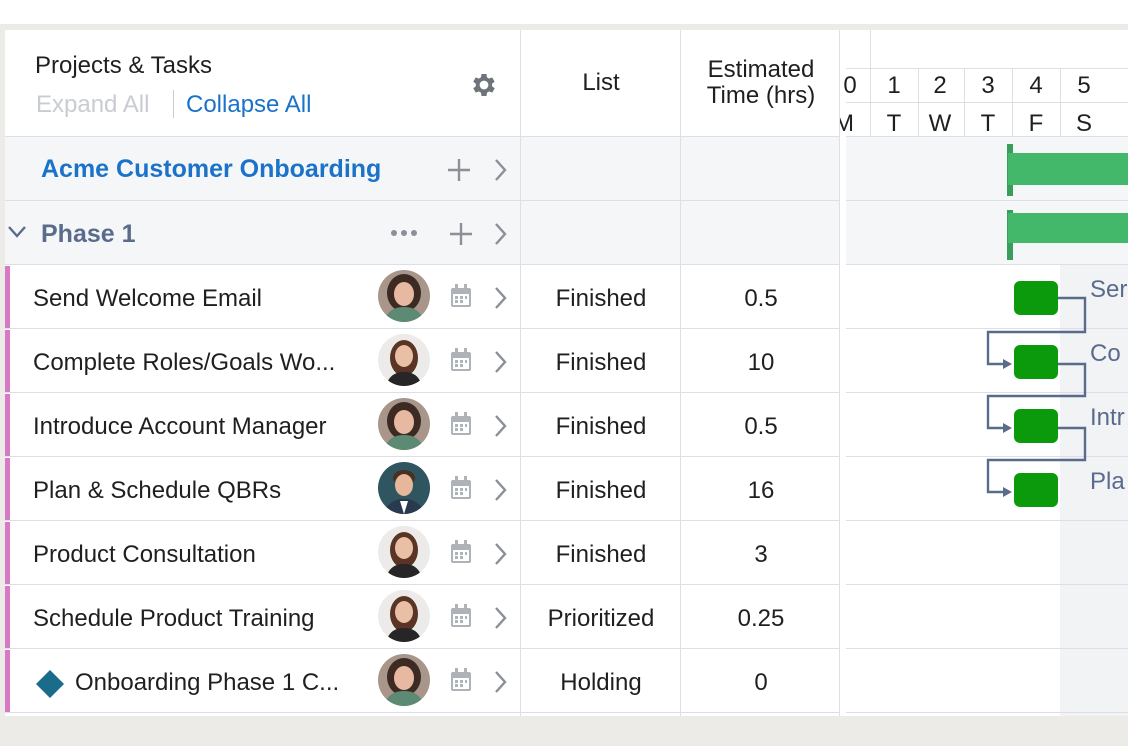  I want to click on day-letter: S, so click(1083, 123).